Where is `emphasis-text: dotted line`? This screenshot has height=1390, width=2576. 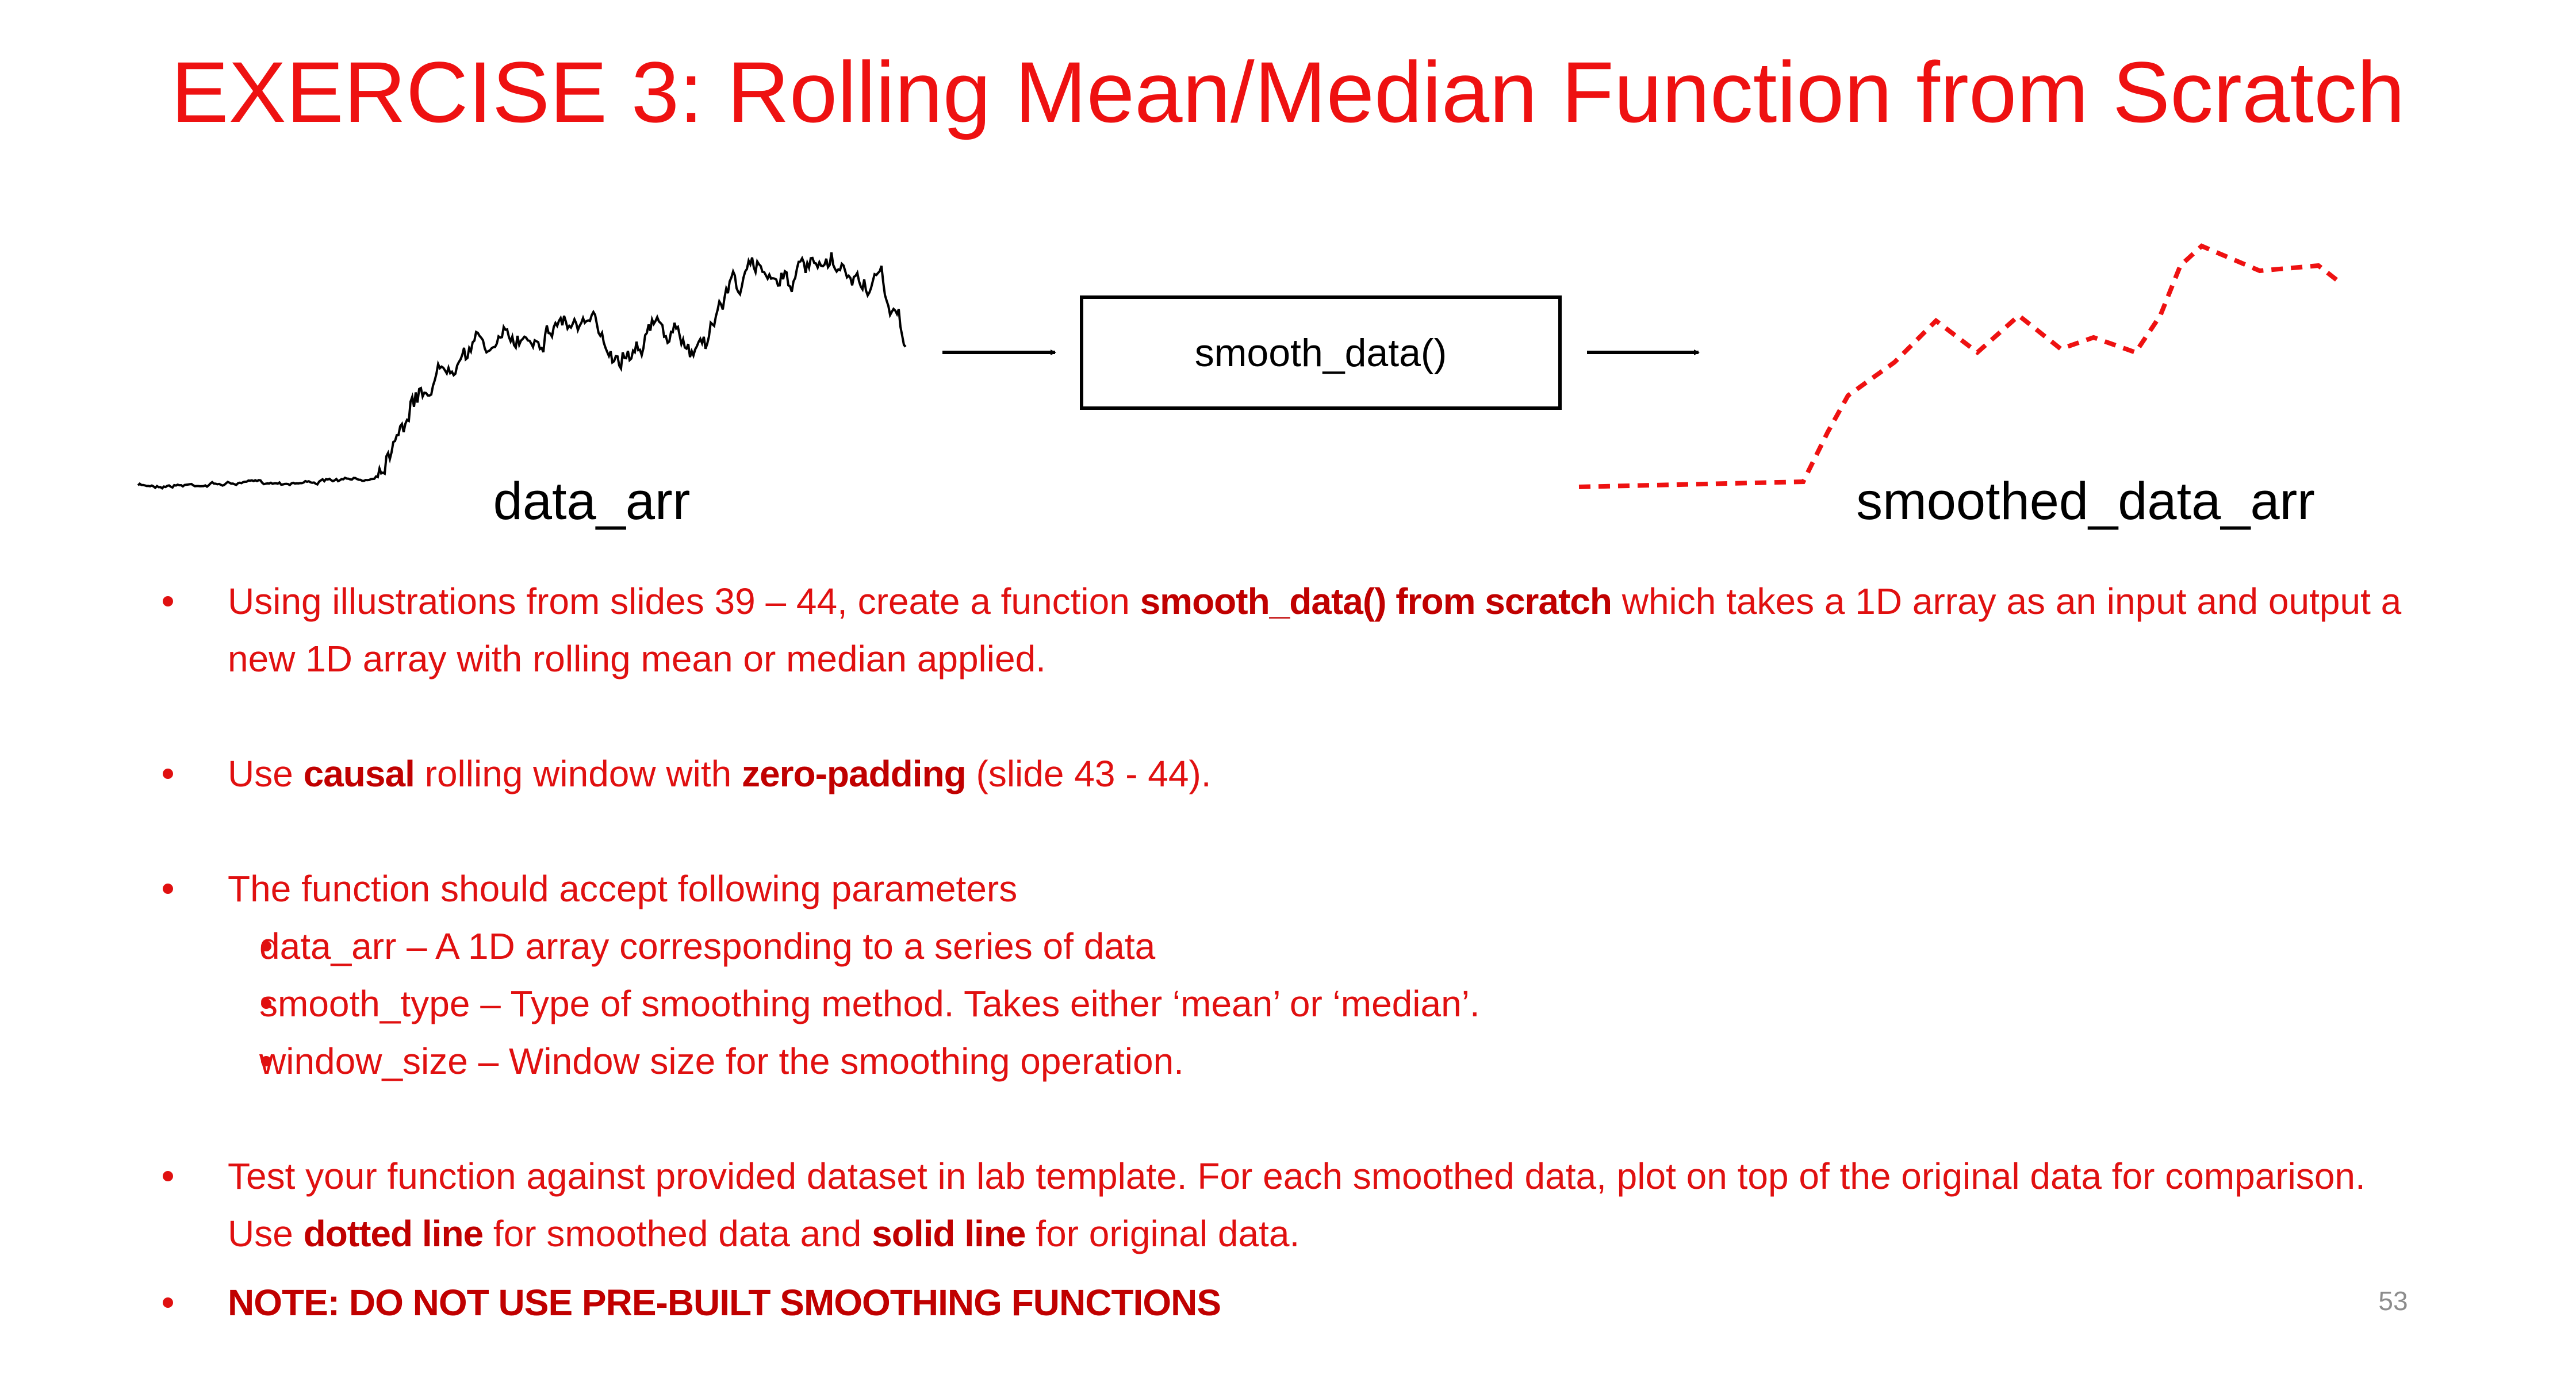
emphasis-text: dotted line is located at coordinates (393, 1233).